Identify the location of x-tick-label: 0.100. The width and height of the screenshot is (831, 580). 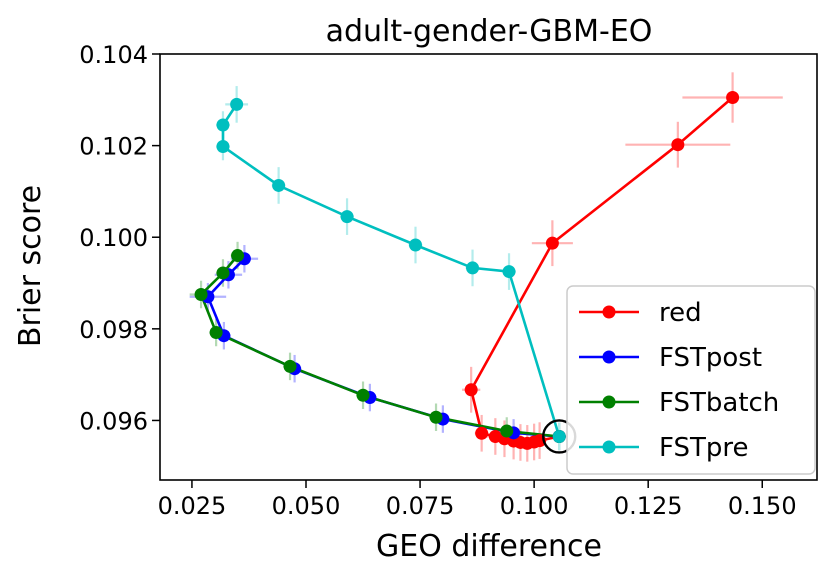
(534, 506).